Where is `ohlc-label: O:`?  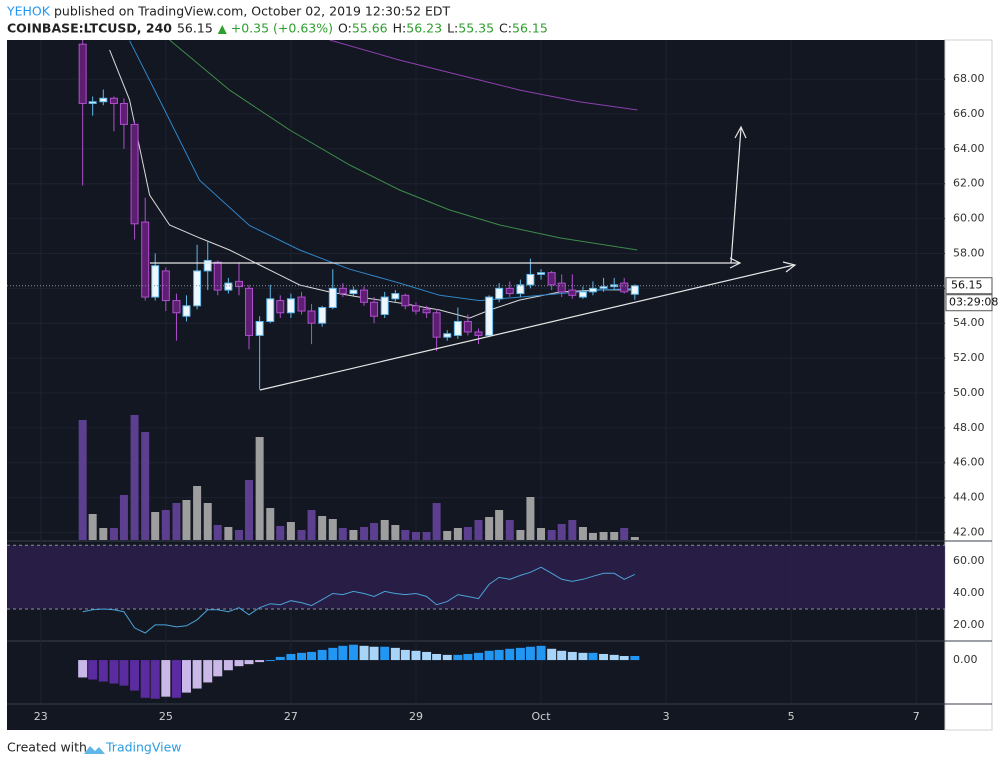 ohlc-label: O: is located at coordinates (345, 28).